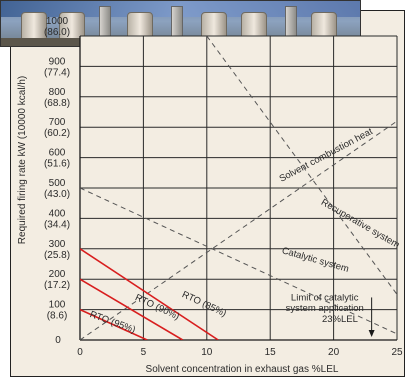 The image size is (411, 382). I want to click on y-tick-label: 300, so click(57, 244).